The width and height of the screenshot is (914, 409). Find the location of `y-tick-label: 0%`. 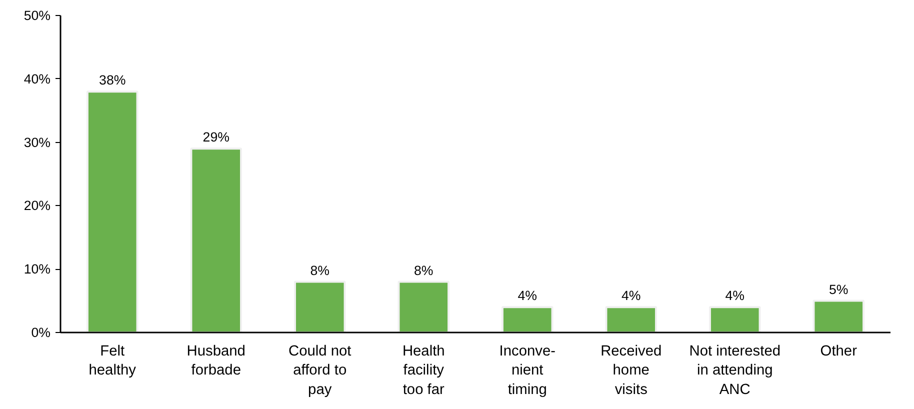

y-tick-label: 0% is located at coordinates (41, 332).